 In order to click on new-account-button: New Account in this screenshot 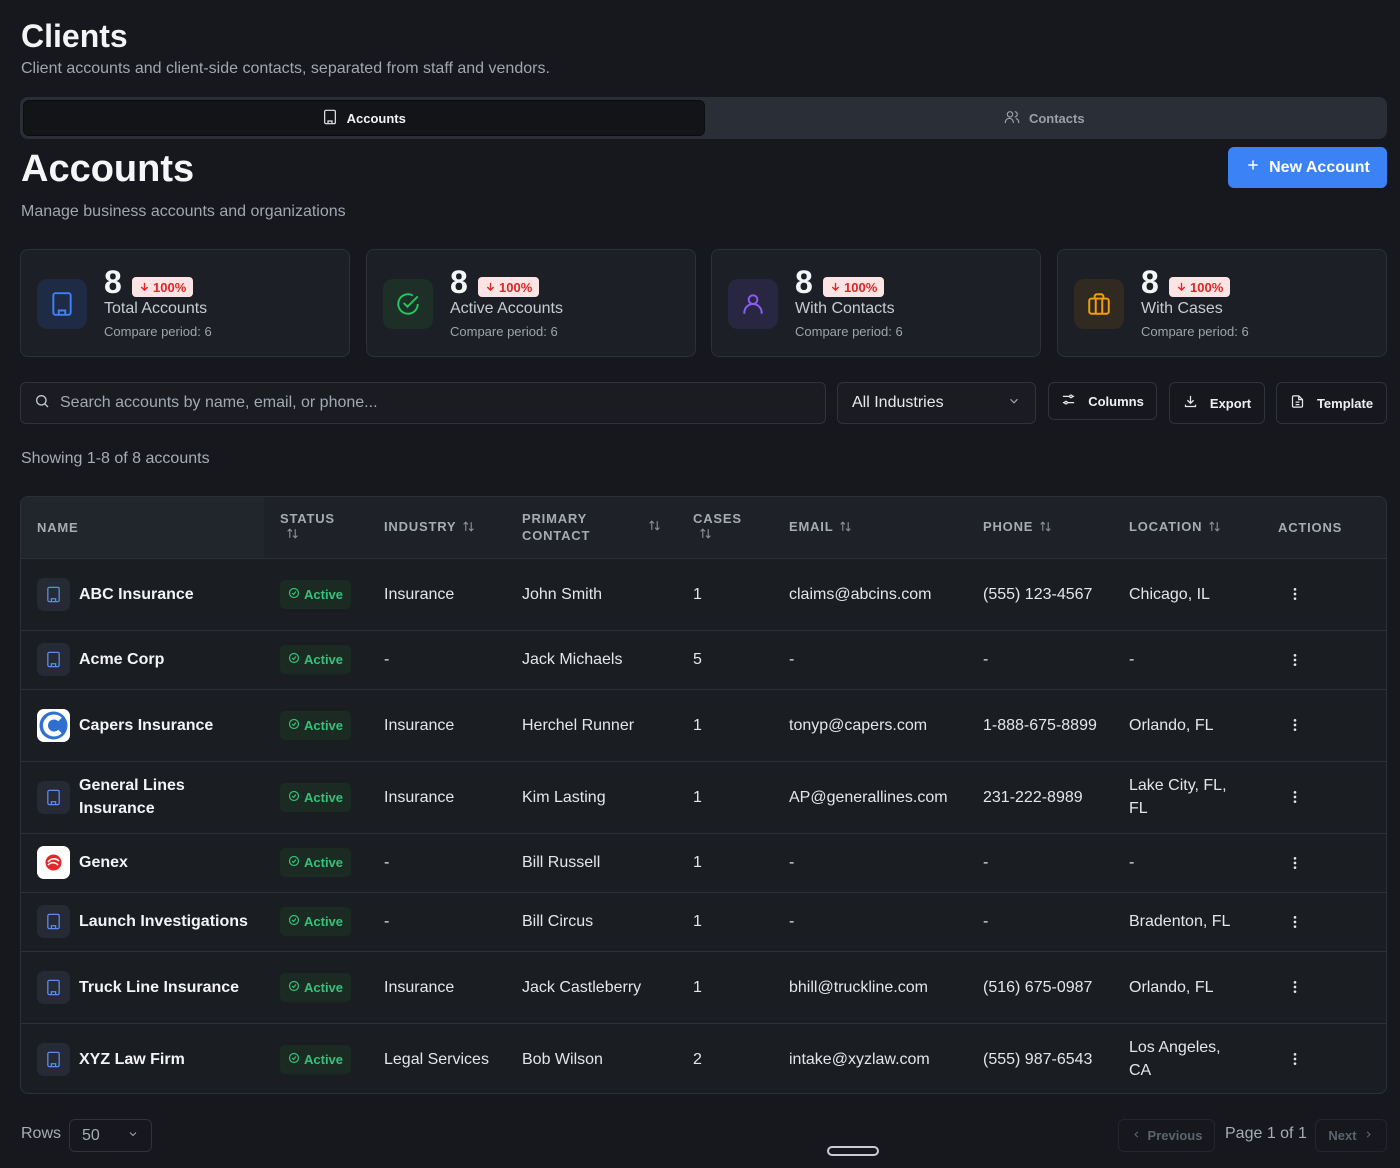, I will do `click(1307, 167)`.